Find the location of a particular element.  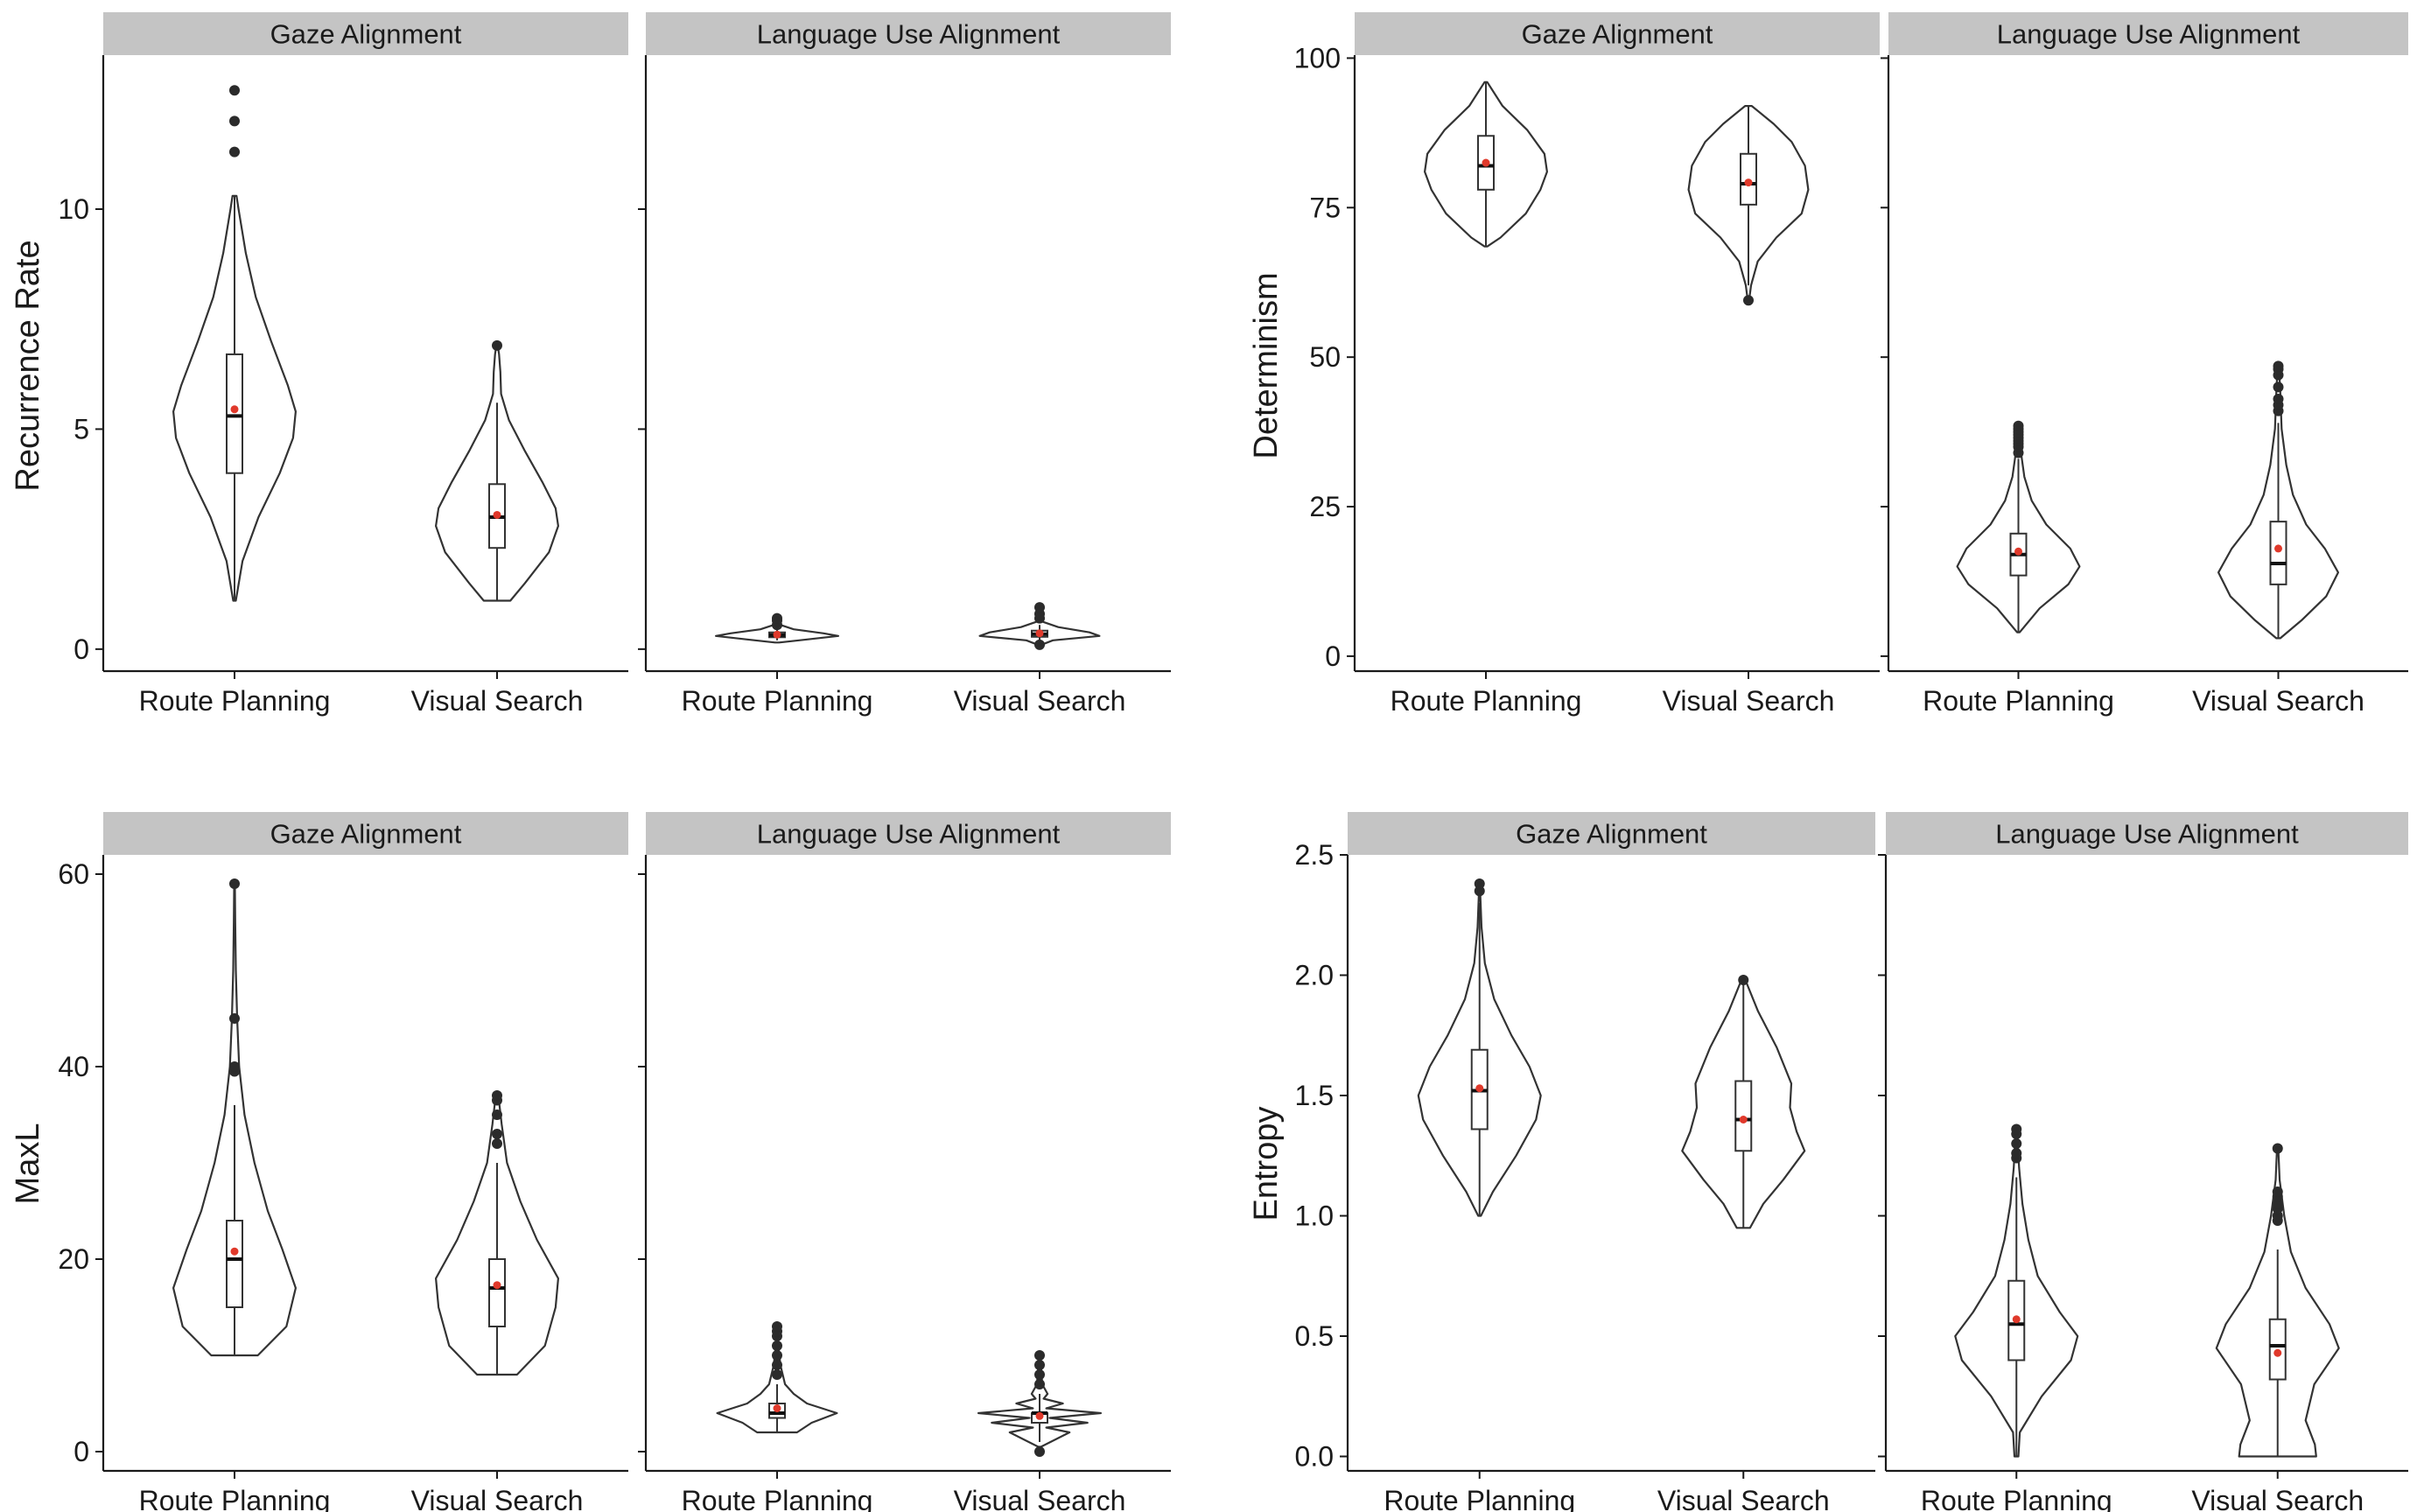

y-tick-label: 100 is located at coordinates (1317, 58).